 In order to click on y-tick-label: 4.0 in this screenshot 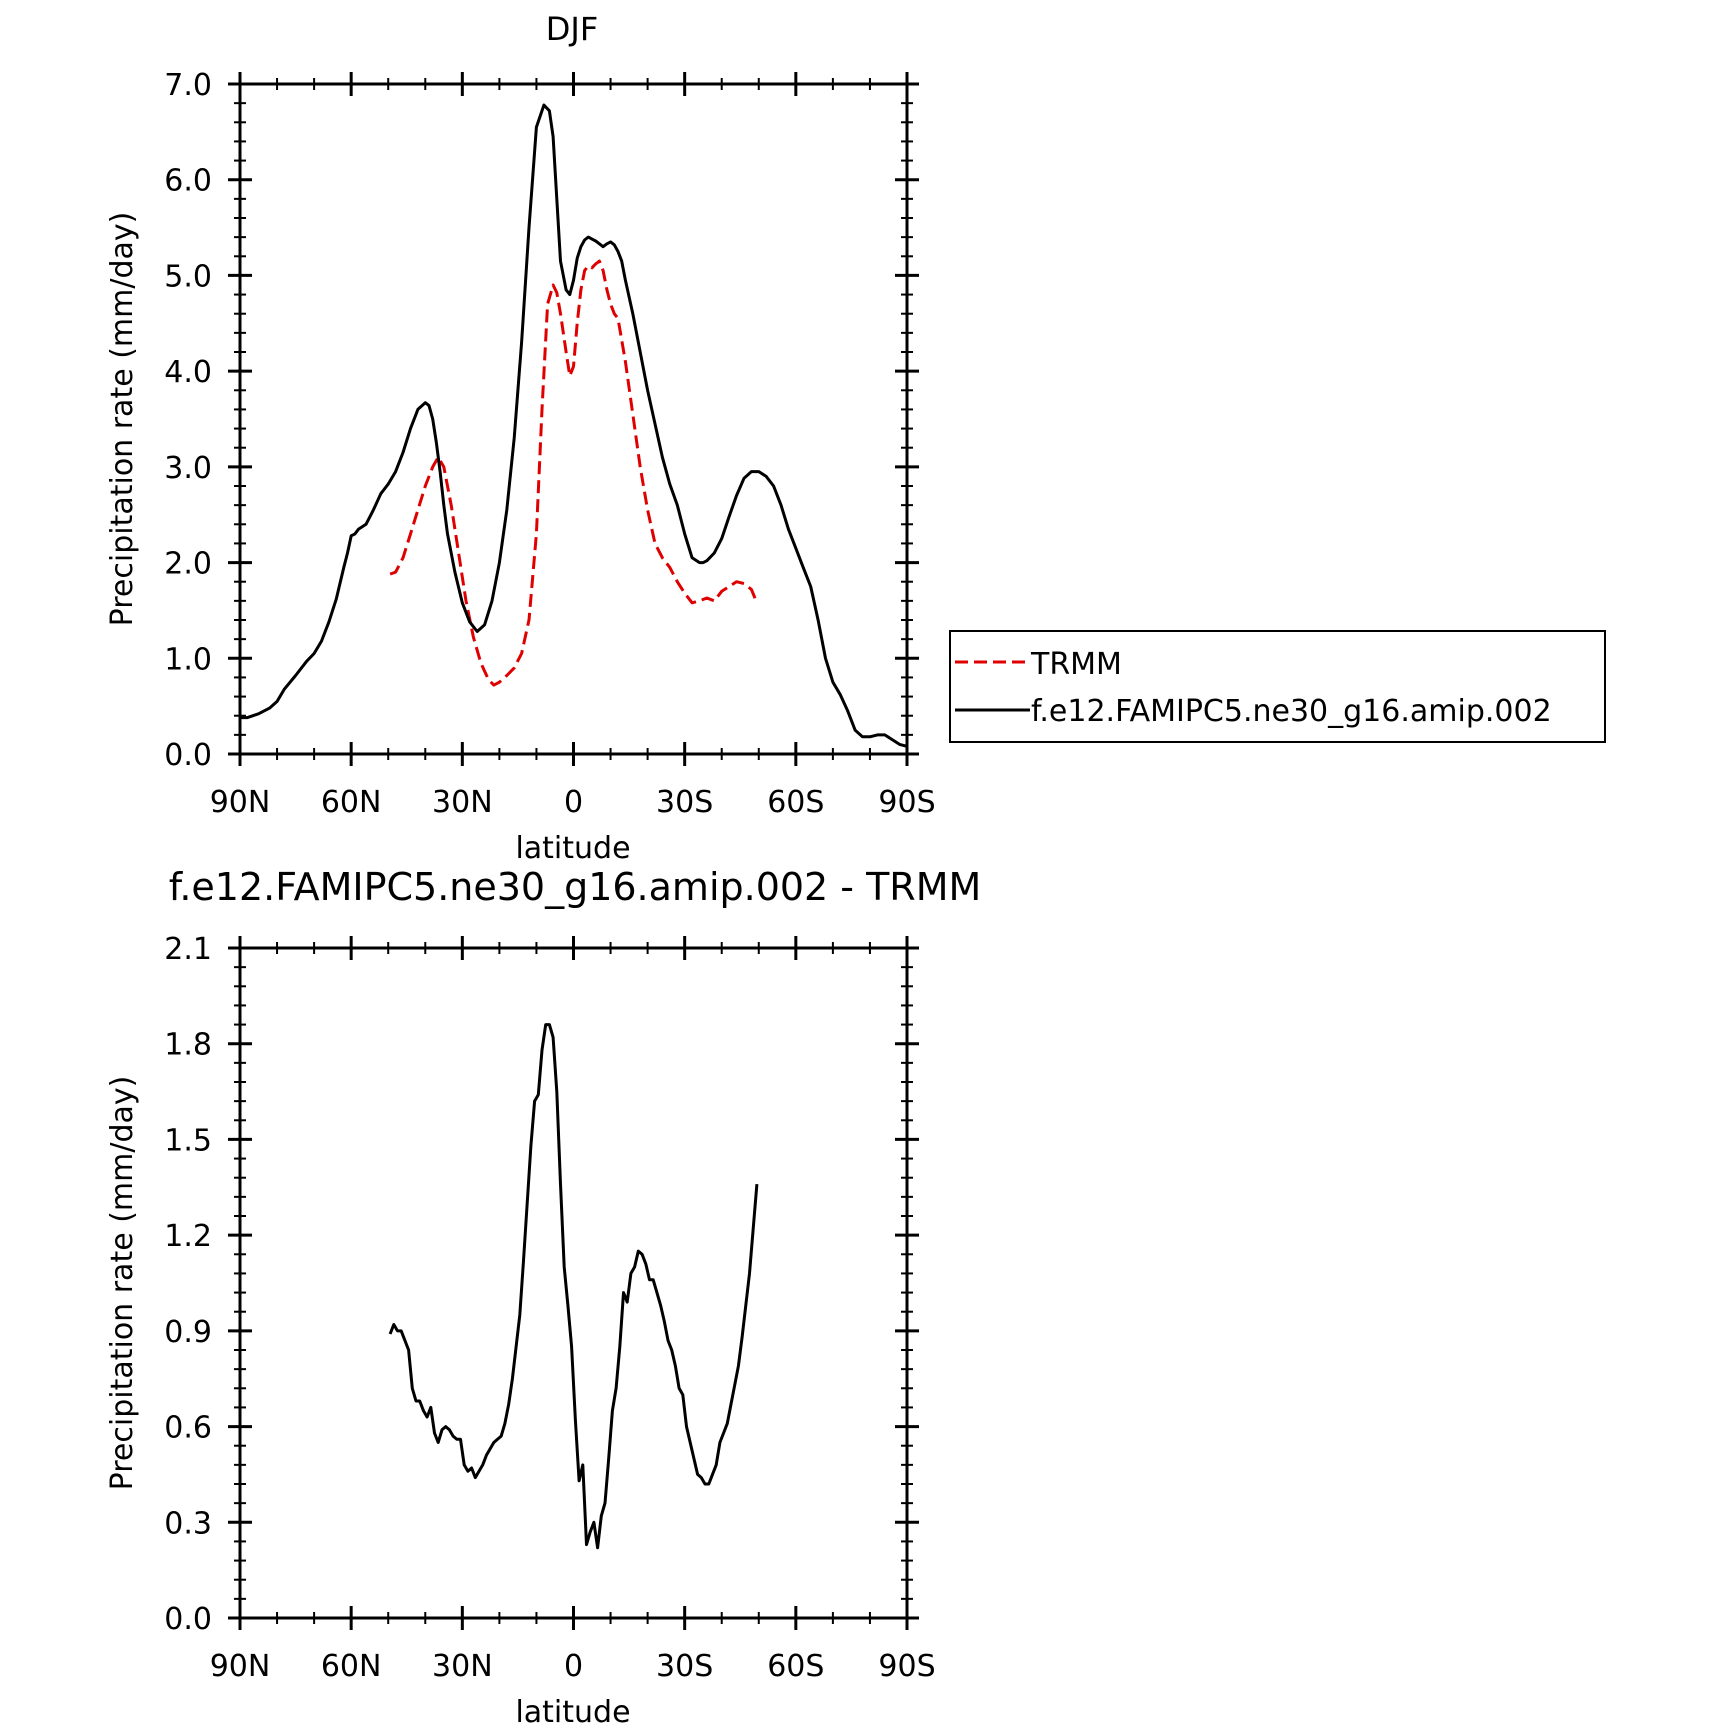, I will do `click(188, 372)`.